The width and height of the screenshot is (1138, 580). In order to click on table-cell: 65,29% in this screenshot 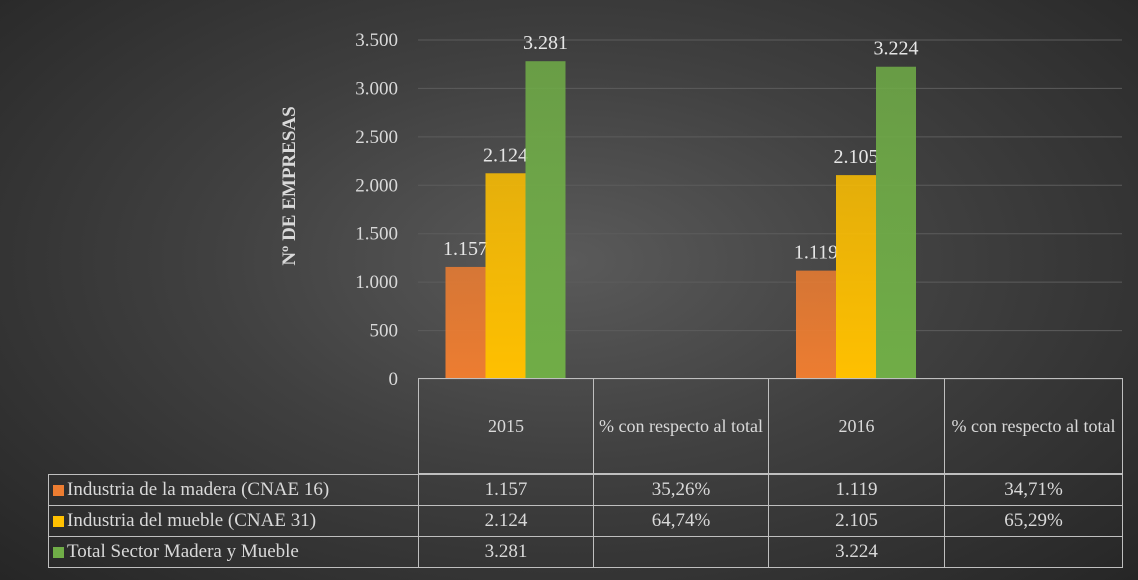, I will do `click(1033, 521)`.